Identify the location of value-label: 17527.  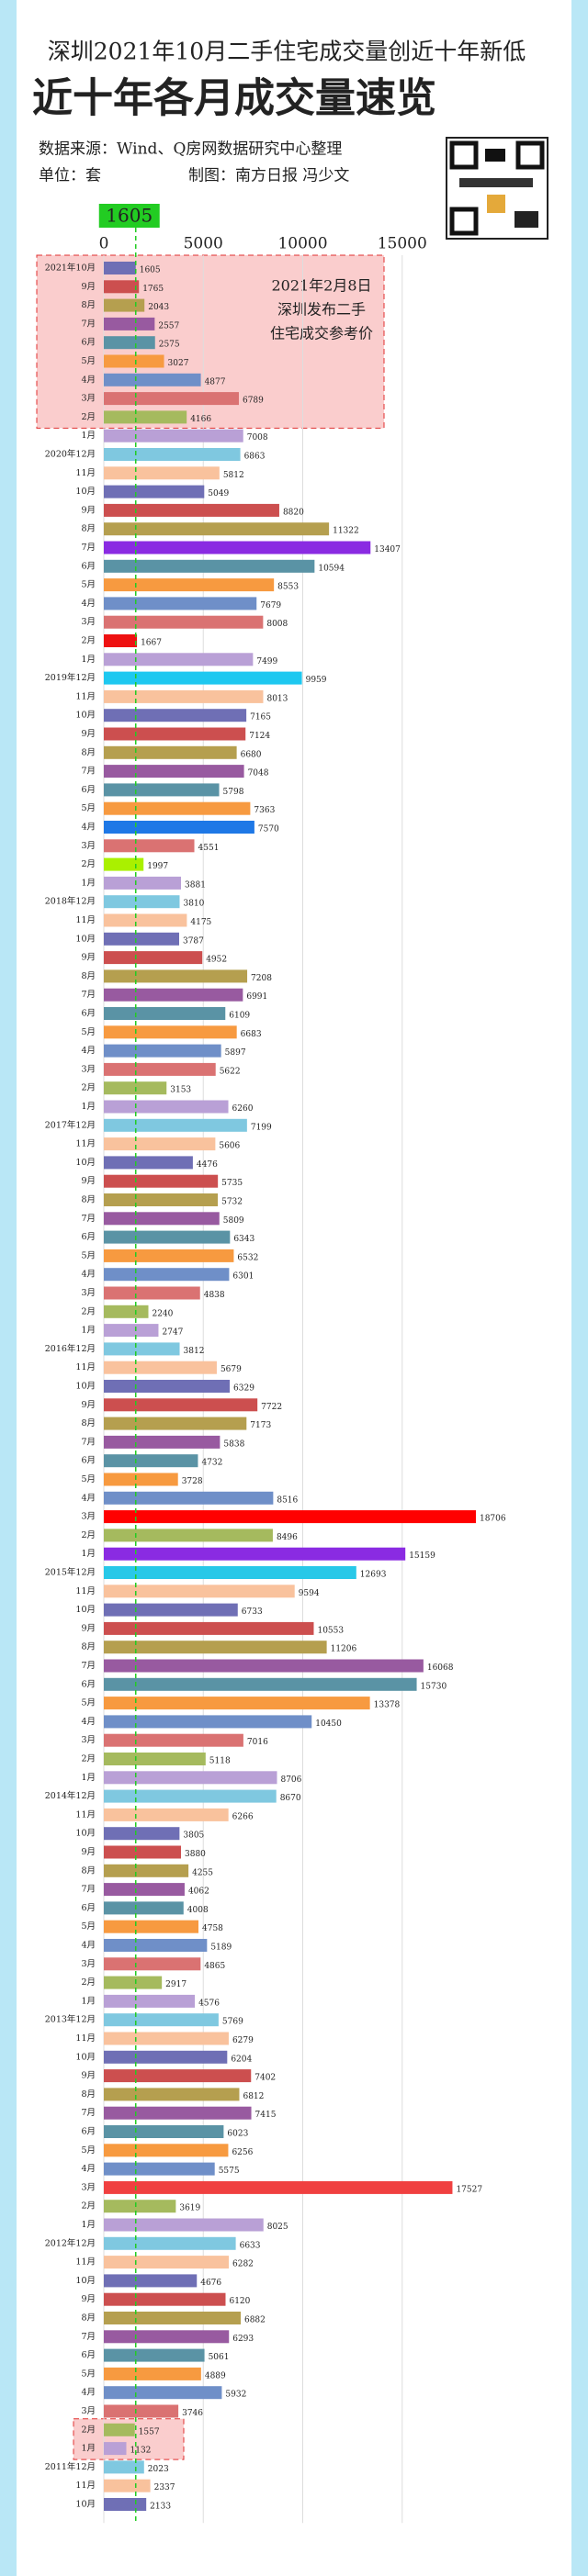
(469, 2189).